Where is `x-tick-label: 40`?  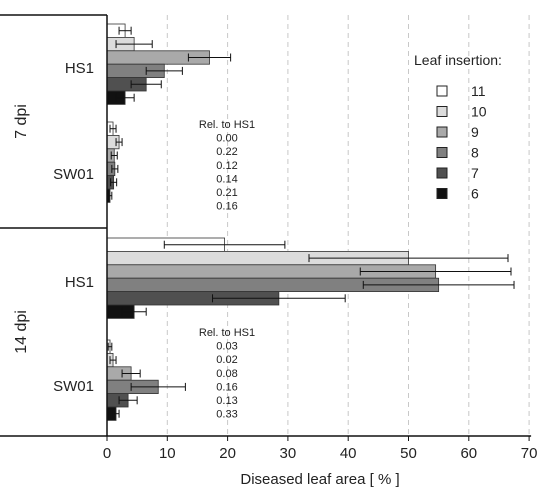 x-tick-label: 40 is located at coordinates (348, 453).